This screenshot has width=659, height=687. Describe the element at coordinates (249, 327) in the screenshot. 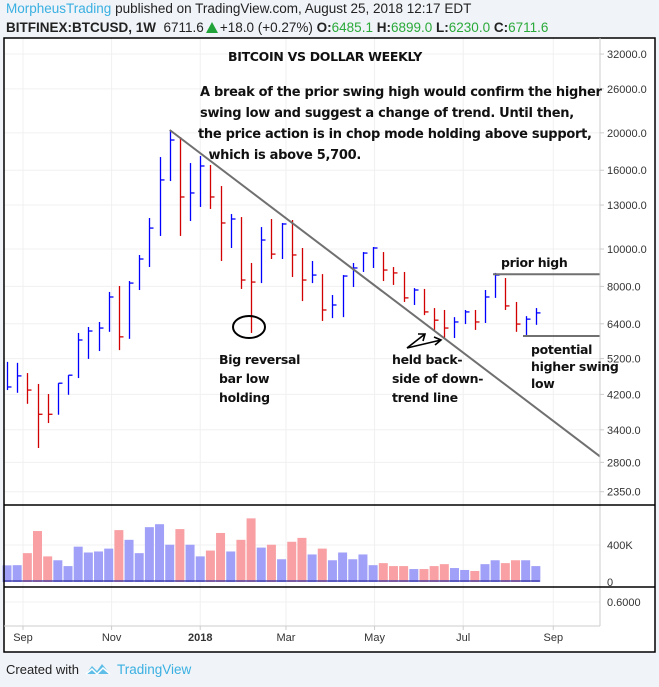

I see `circle-marker` at that location.